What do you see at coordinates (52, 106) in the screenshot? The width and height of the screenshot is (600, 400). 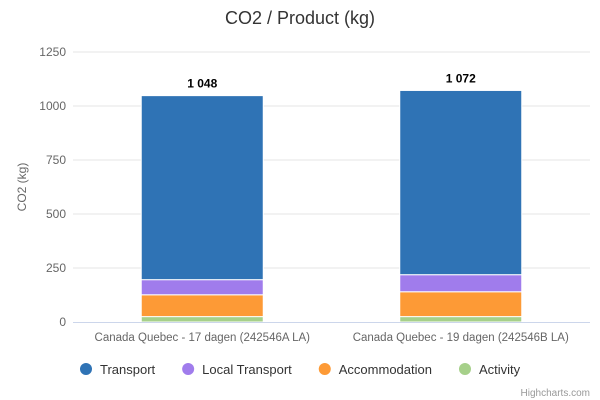 I see `y-tick-label: 1000` at bounding box center [52, 106].